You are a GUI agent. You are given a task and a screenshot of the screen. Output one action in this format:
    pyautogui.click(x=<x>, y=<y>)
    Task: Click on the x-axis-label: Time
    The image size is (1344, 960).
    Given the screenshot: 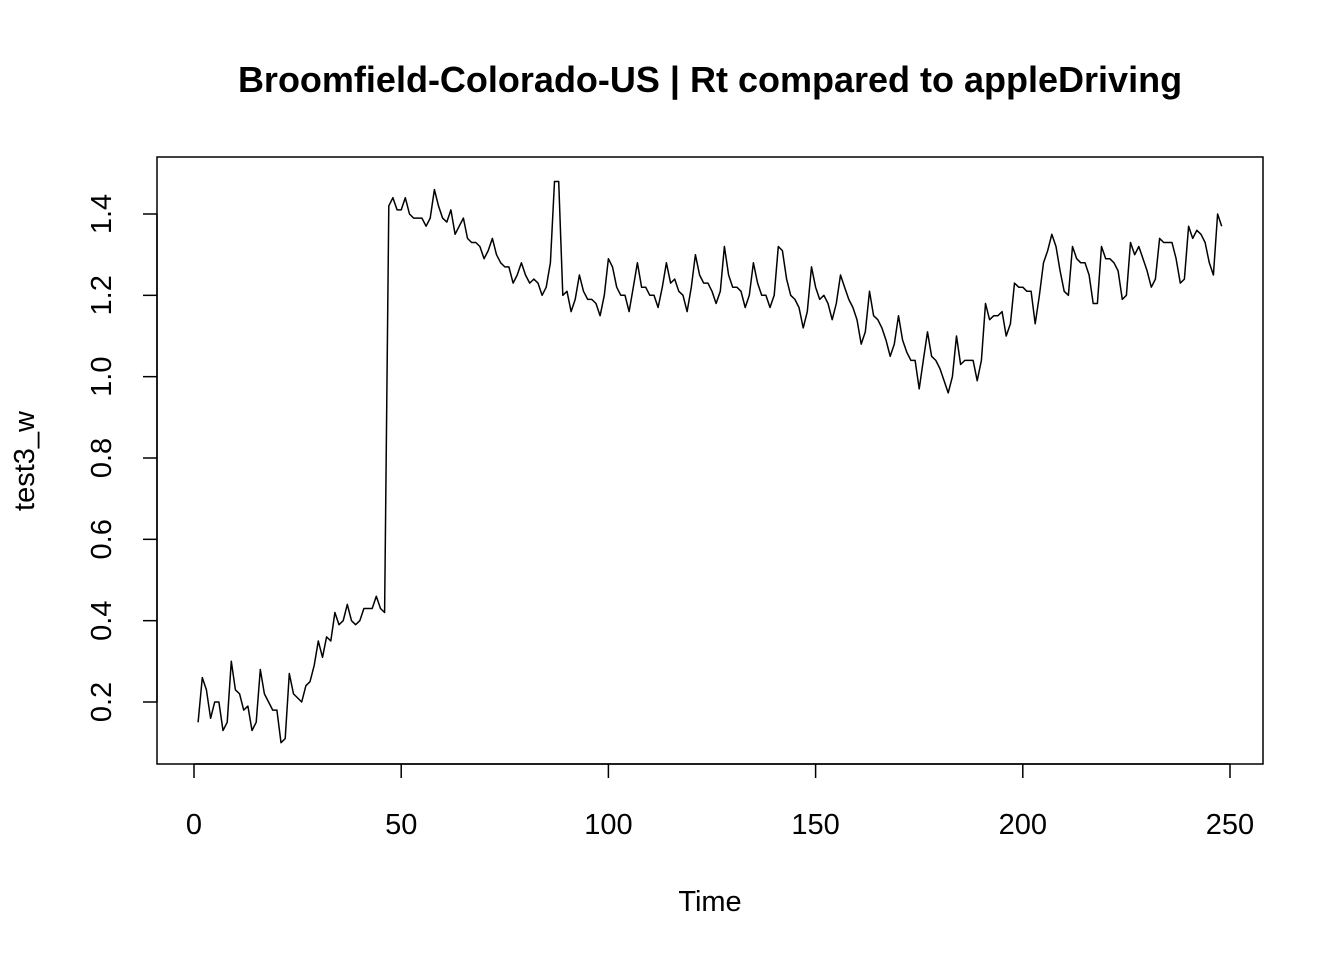 What is the action you would take?
    pyautogui.click(x=709, y=902)
    